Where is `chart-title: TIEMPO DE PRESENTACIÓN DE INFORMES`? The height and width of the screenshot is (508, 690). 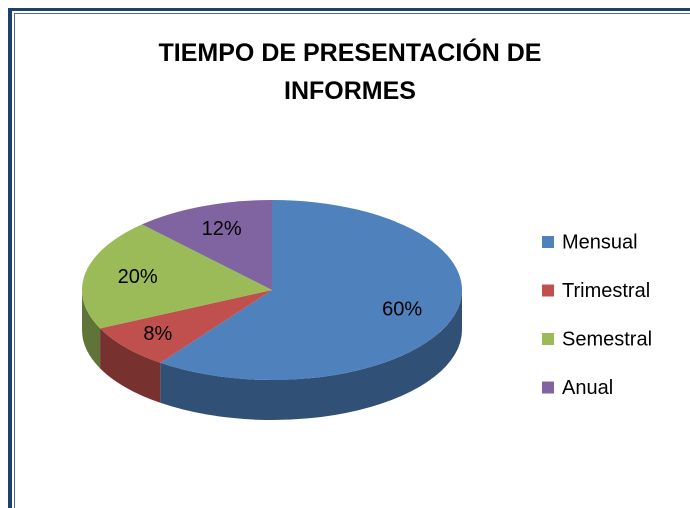 chart-title: TIEMPO DE PRESENTACIÓN DE INFORMES is located at coordinates (350, 72).